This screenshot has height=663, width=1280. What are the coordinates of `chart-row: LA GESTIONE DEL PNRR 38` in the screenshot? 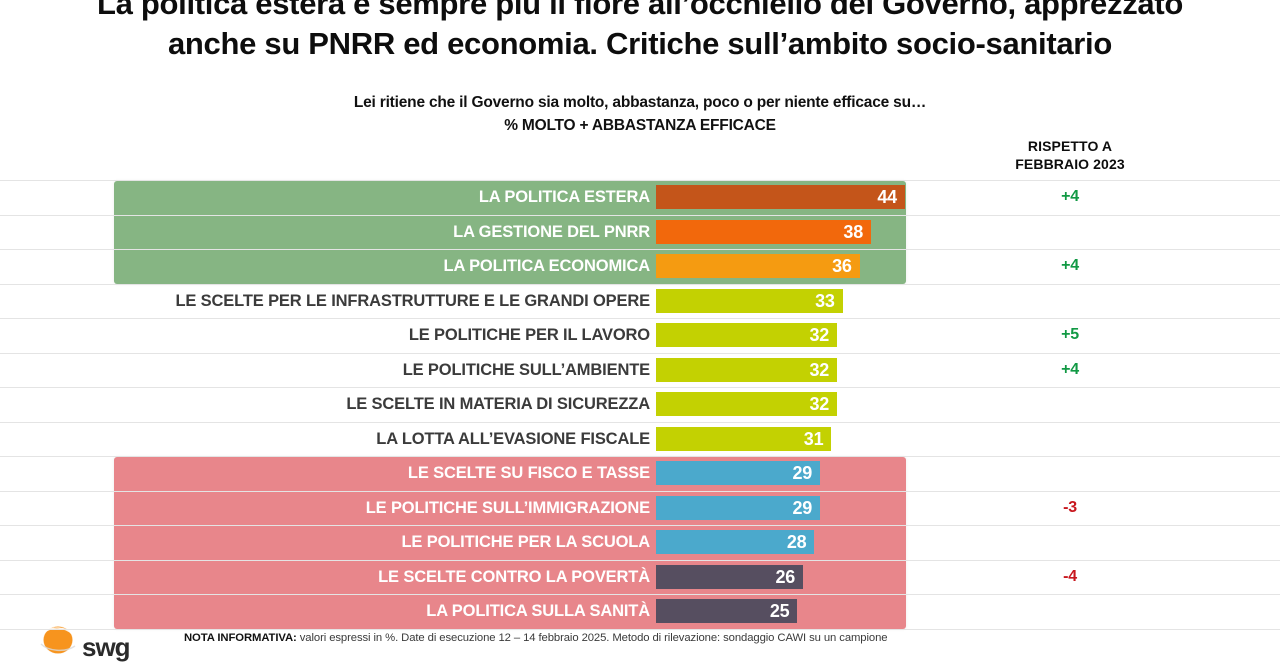 It's located at (640, 232).